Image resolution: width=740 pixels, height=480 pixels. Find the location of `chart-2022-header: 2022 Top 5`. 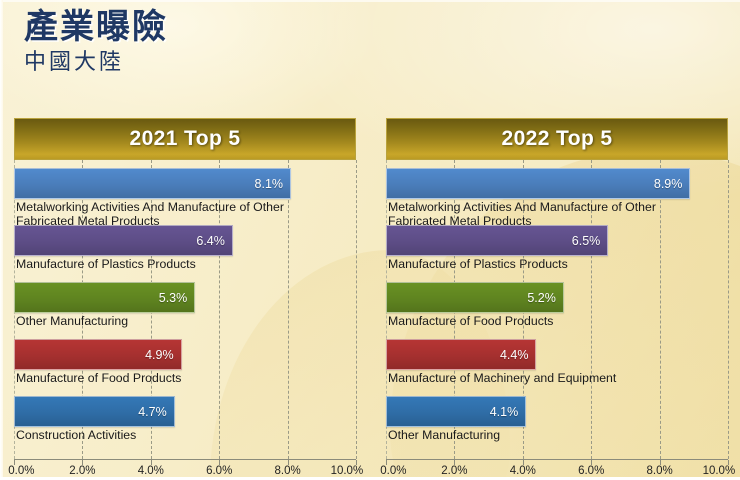

chart-2022-header: 2022 Top 5 is located at coordinates (557, 139).